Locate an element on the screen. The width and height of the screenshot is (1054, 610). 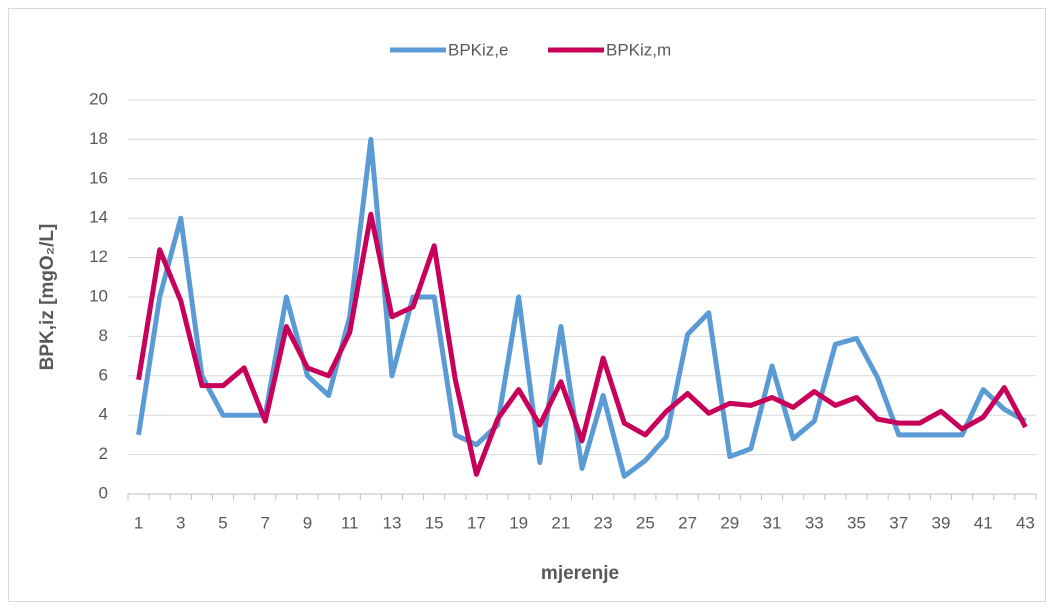
y-tick-label: 18 is located at coordinates (98, 138).